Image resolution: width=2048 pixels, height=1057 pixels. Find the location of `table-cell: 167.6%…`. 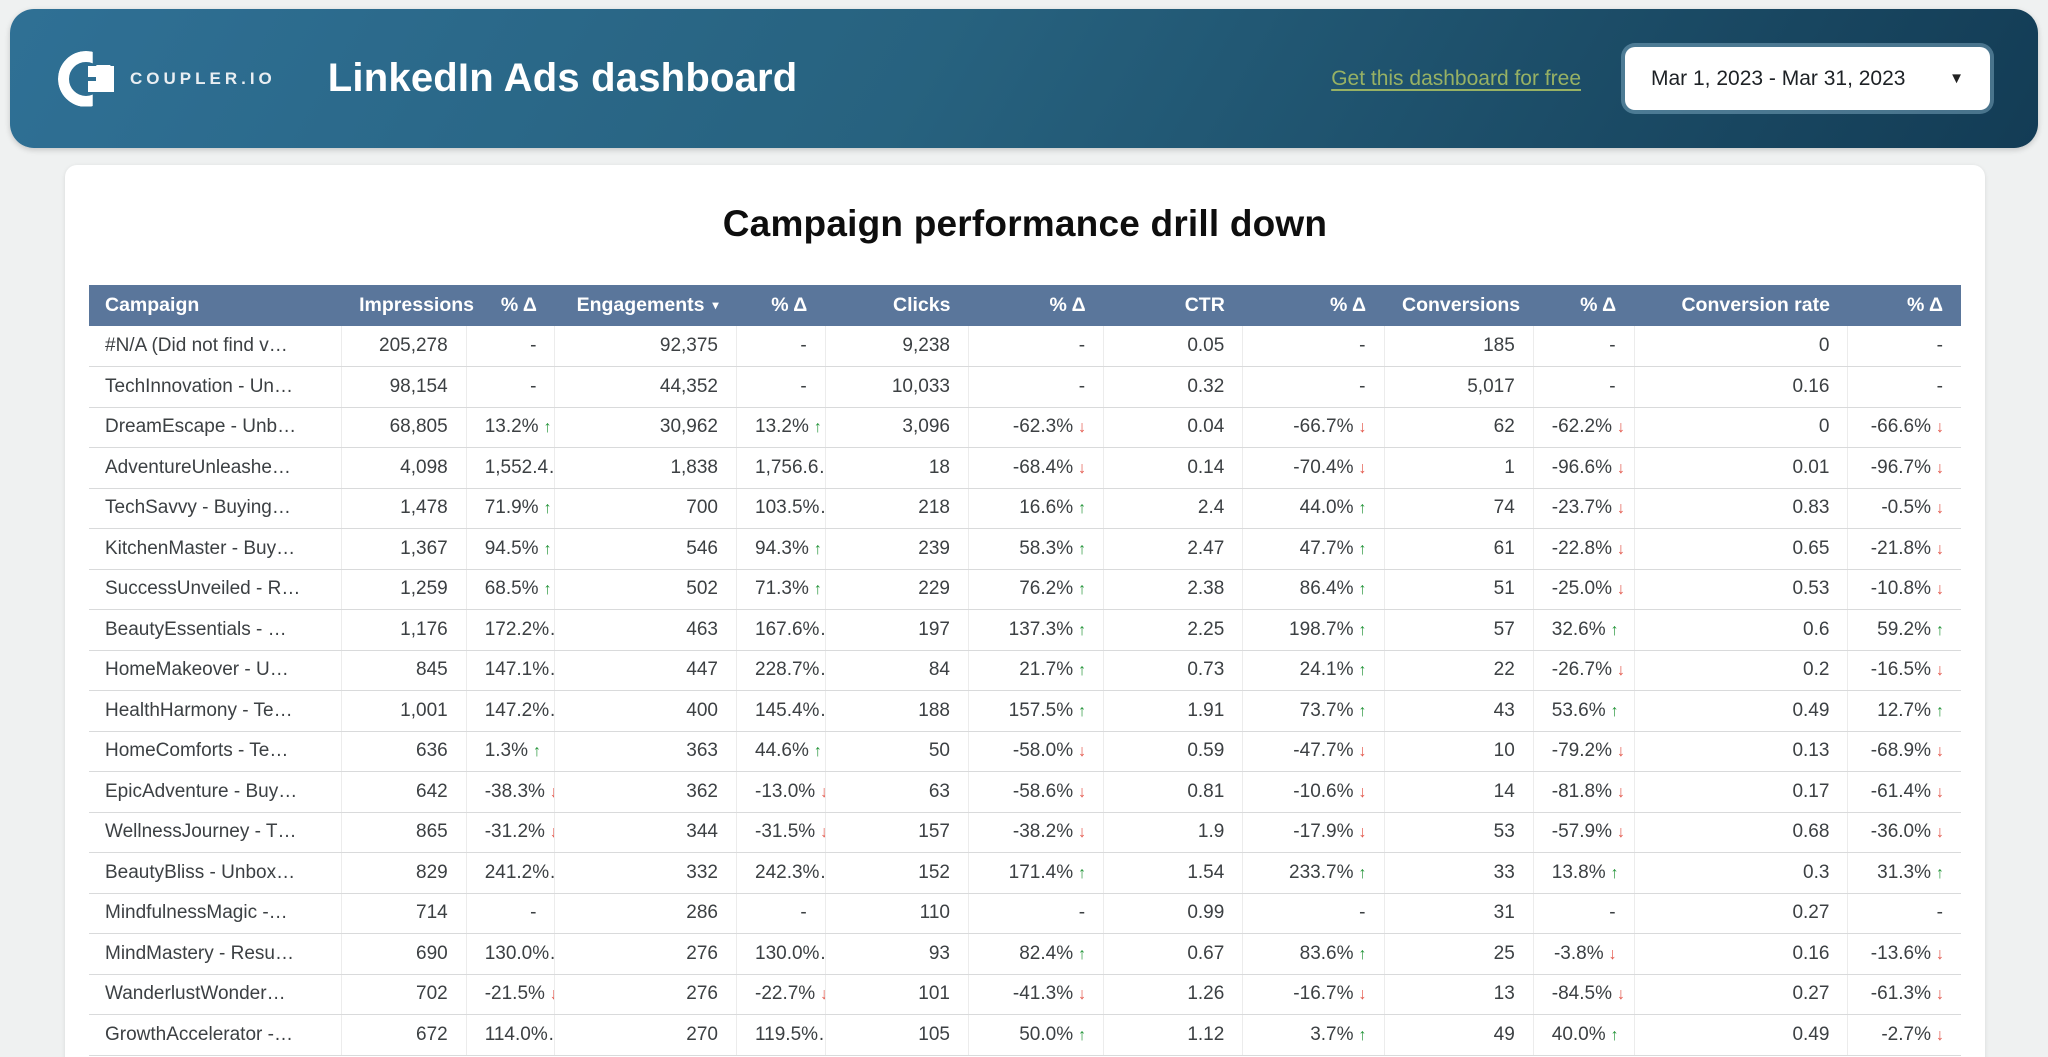

table-cell: 167.6%… is located at coordinates (781, 630).